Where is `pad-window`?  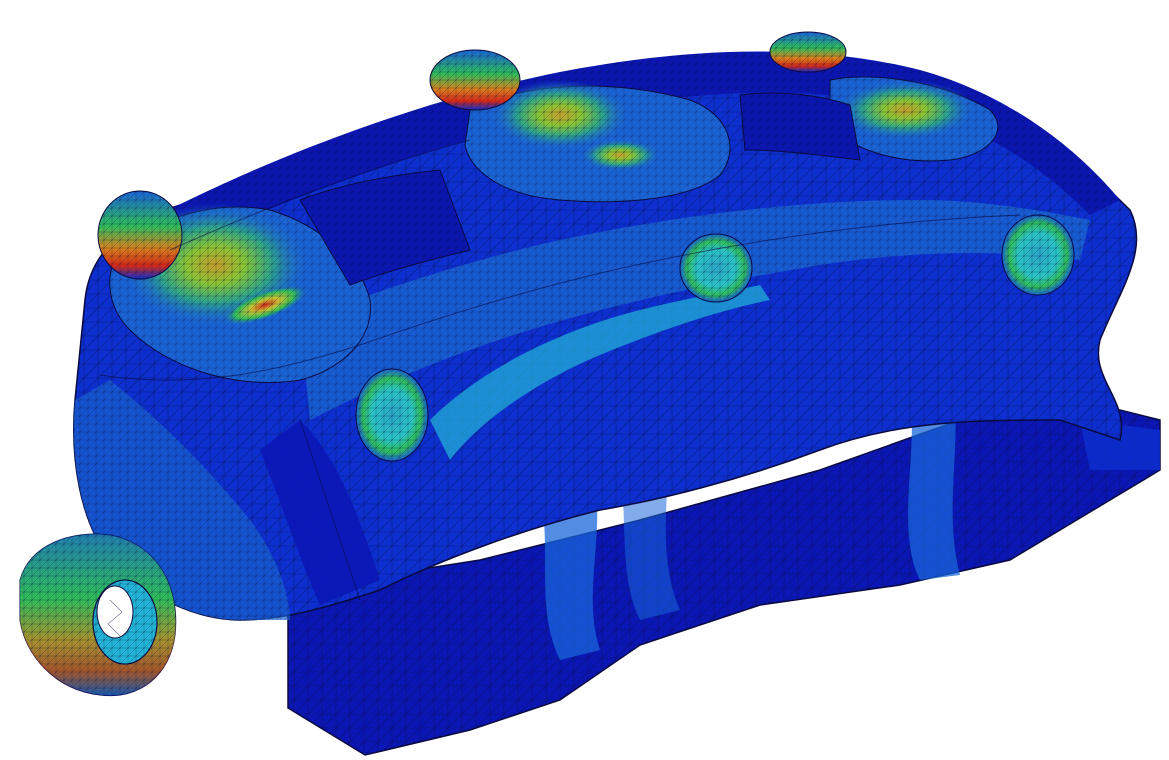 pad-window is located at coordinates (580, 189).